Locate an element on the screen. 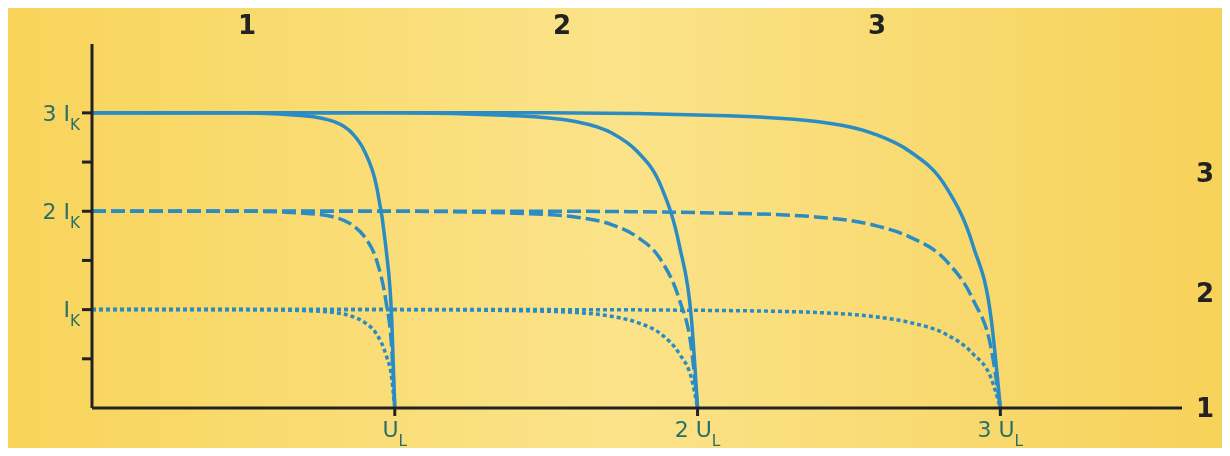 The width and height of the screenshot is (1230, 456). y-tick-label: 3 I$_{K}$ is located at coordinates (61, 117).